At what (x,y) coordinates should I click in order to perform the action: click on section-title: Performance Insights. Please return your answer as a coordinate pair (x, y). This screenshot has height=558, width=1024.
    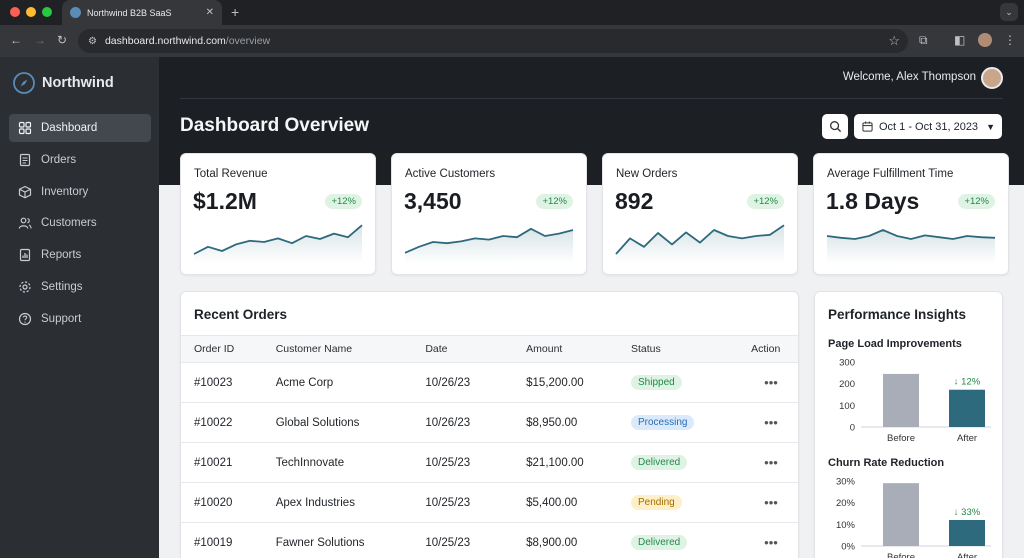
    Looking at the image, I should click on (897, 314).